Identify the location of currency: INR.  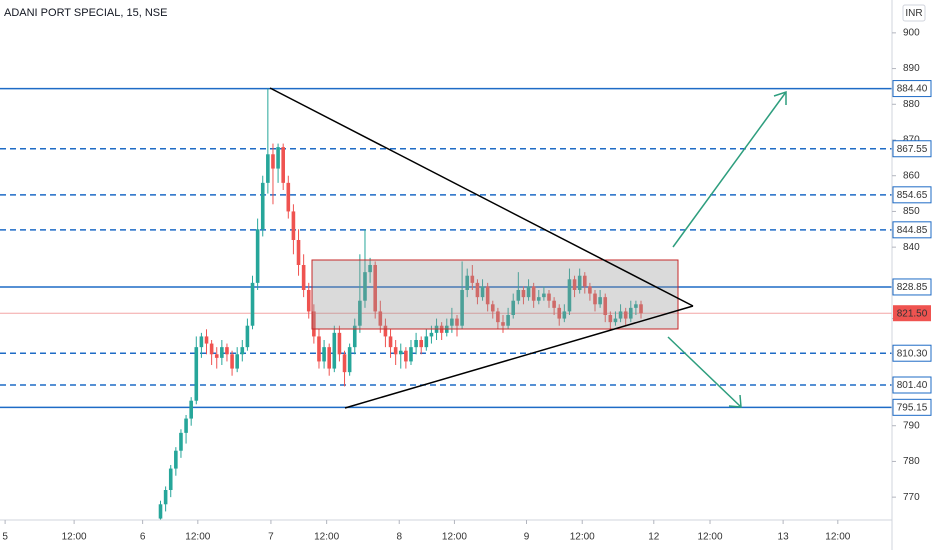
(913, 13).